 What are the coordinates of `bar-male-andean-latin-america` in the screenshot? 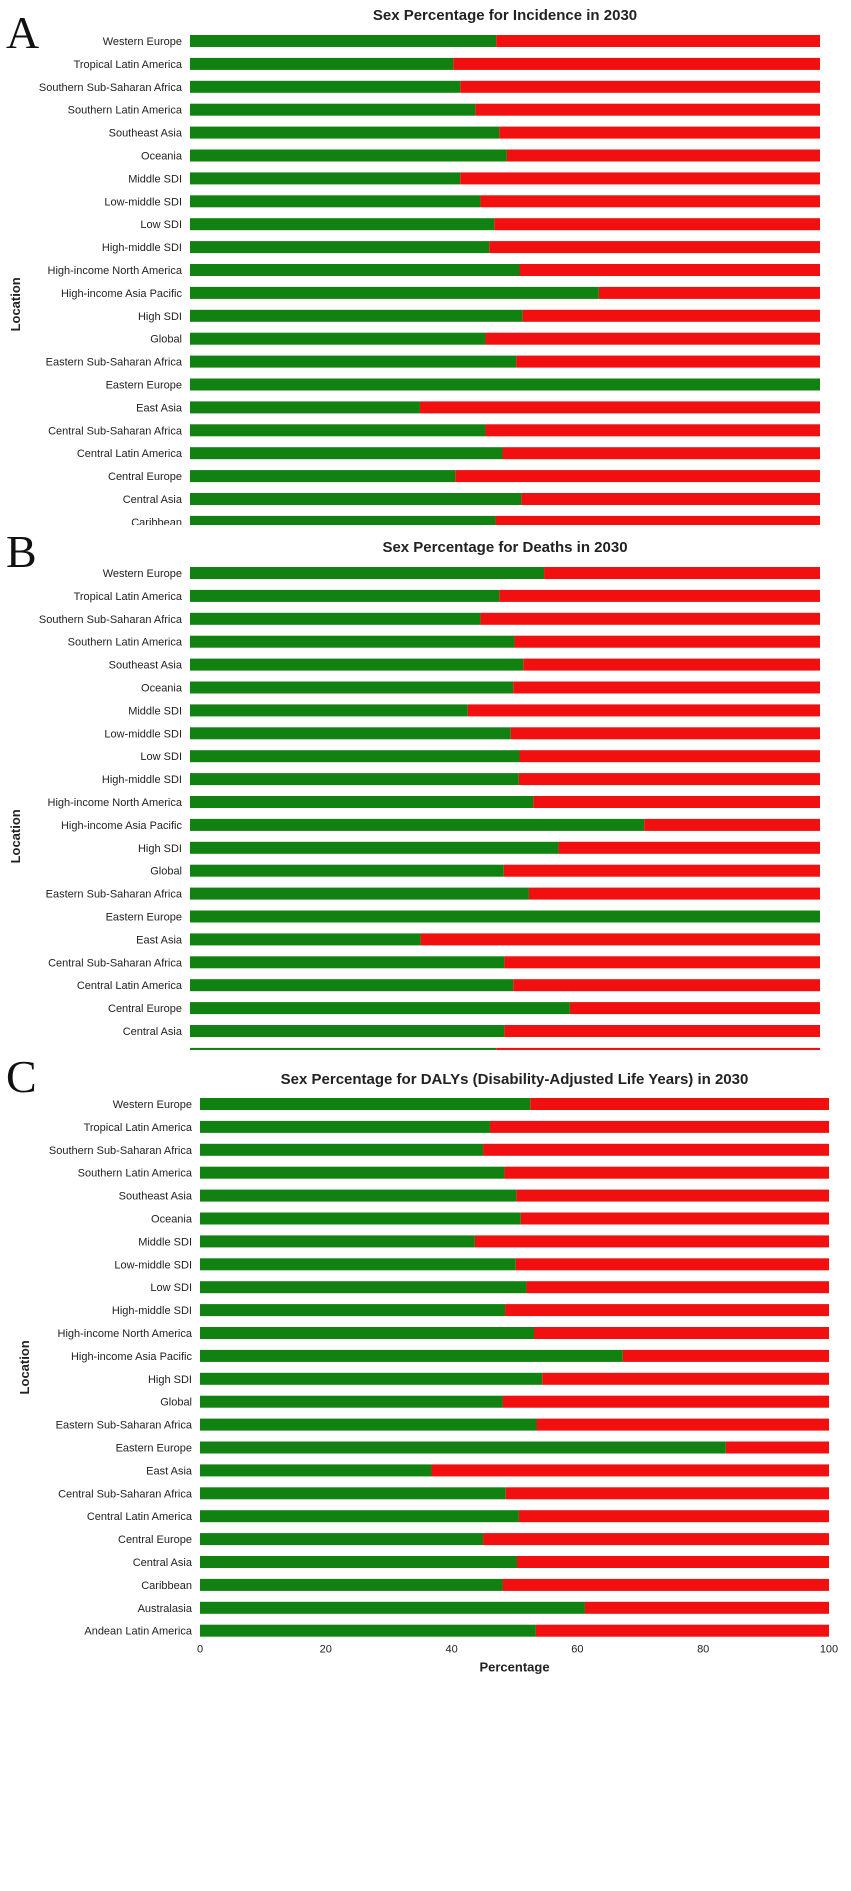 It's located at (368, 1630).